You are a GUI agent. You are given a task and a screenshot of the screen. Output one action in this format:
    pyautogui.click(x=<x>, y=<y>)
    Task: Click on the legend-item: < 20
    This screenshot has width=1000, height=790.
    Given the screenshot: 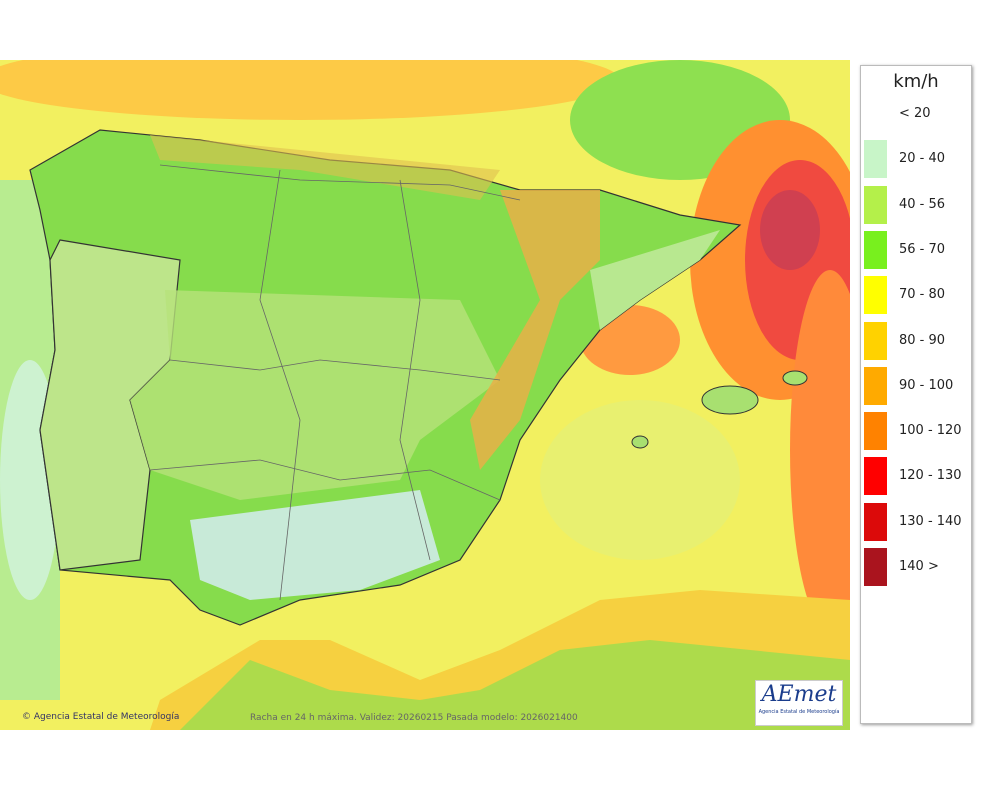 What is the action you would take?
    pyautogui.click(x=916, y=114)
    